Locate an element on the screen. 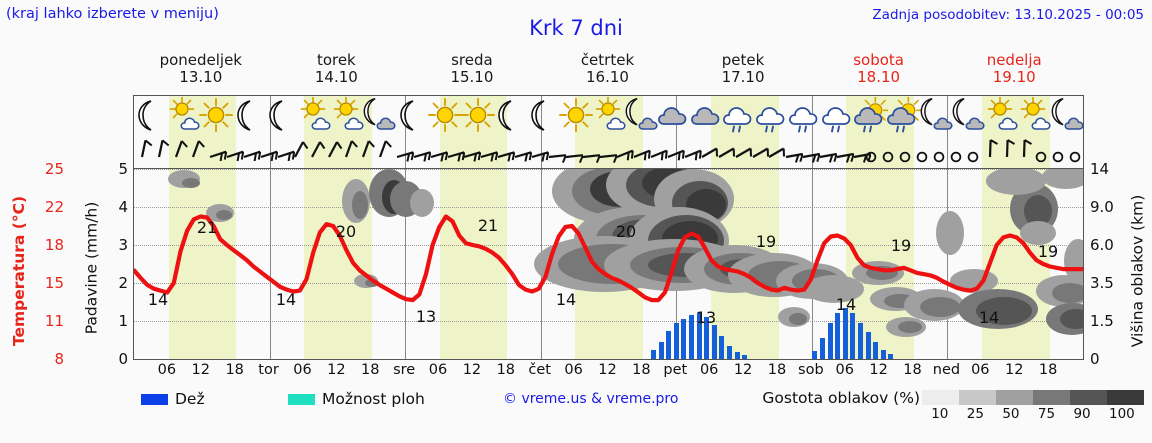 This screenshot has width=1152, height=443. temperature-label: 13 is located at coordinates (706, 317).